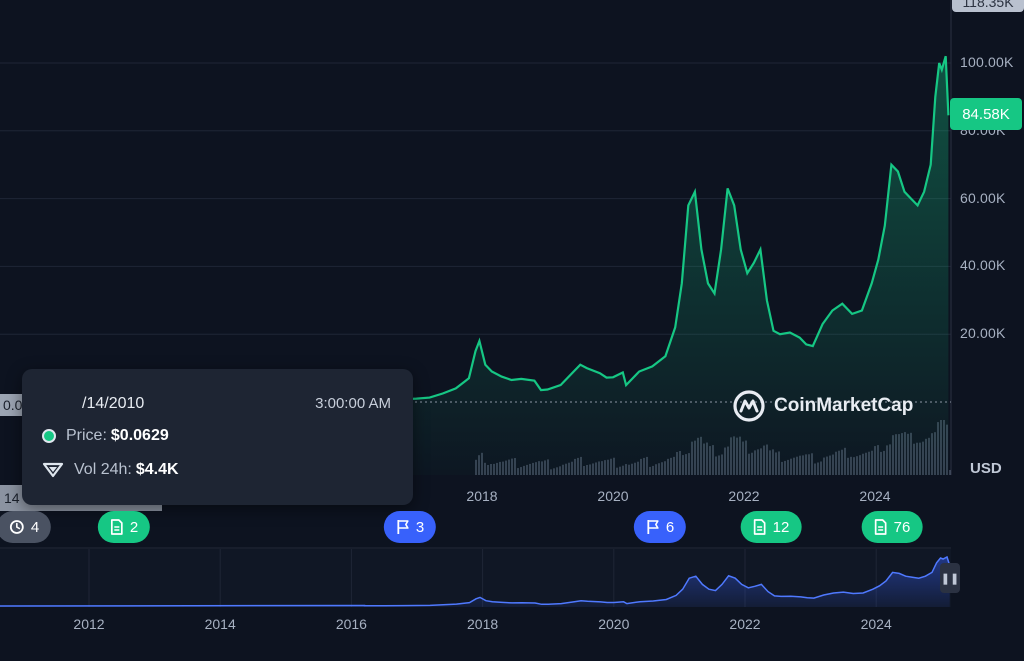 This screenshot has height=661, width=1024. I want to click on event-badge-flag: 3, so click(410, 527).